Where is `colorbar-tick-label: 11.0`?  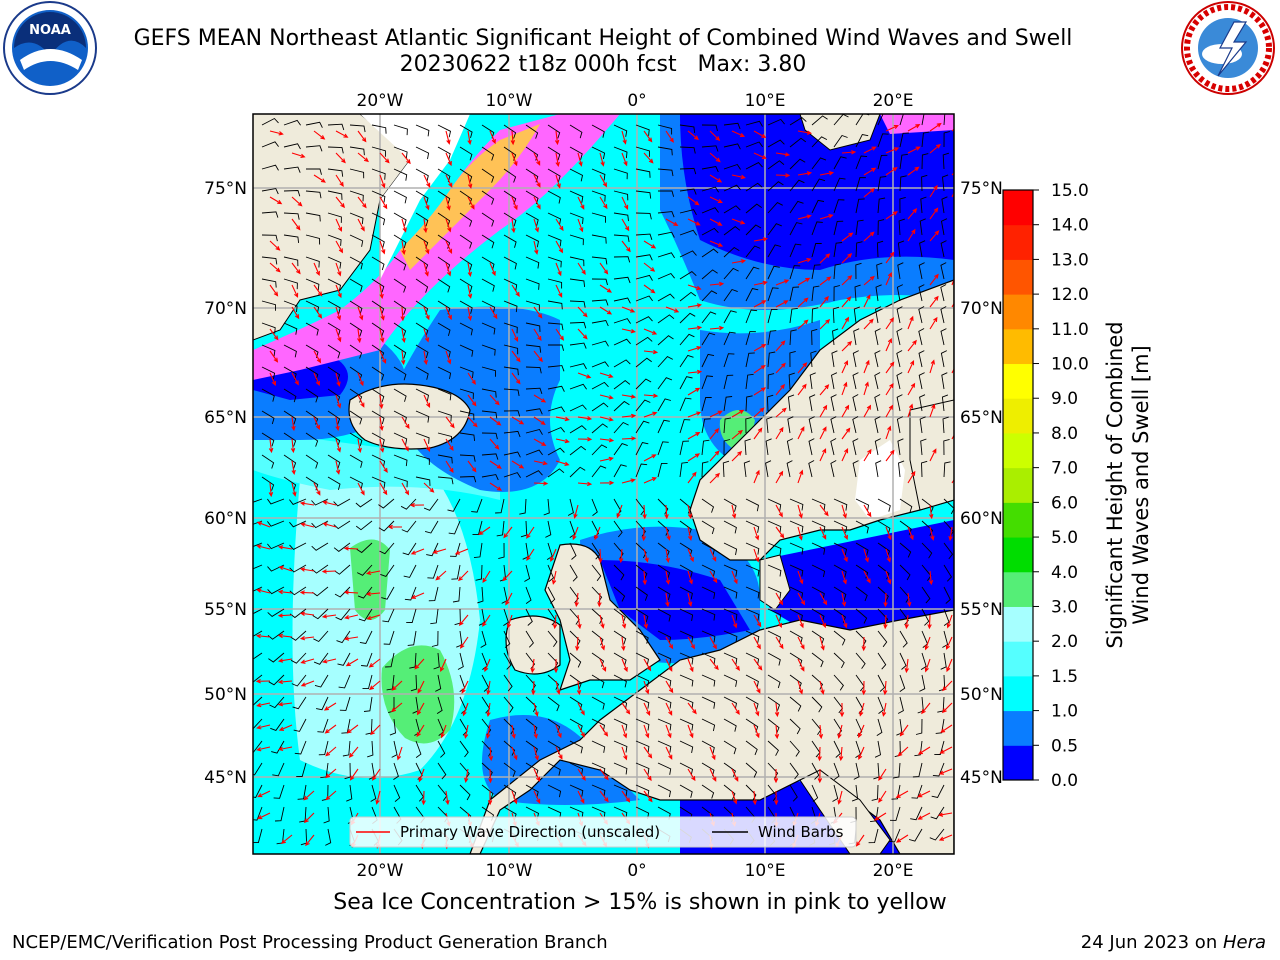
colorbar-tick-label: 11.0 is located at coordinates (1070, 330).